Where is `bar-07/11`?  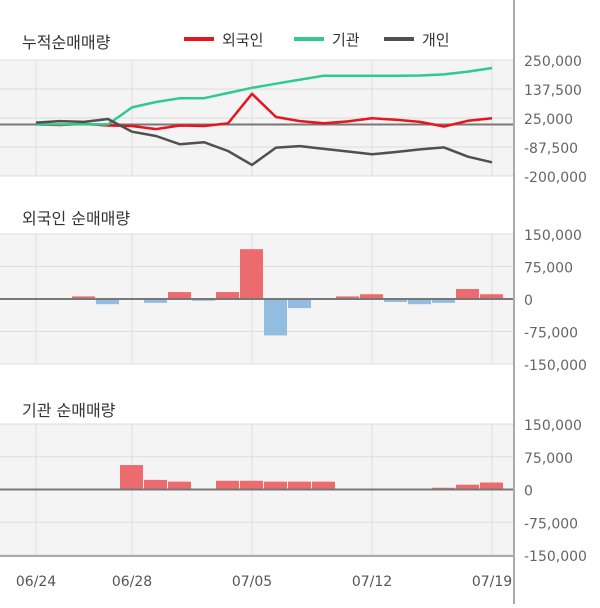
bar-07/11 is located at coordinates (347, 297).